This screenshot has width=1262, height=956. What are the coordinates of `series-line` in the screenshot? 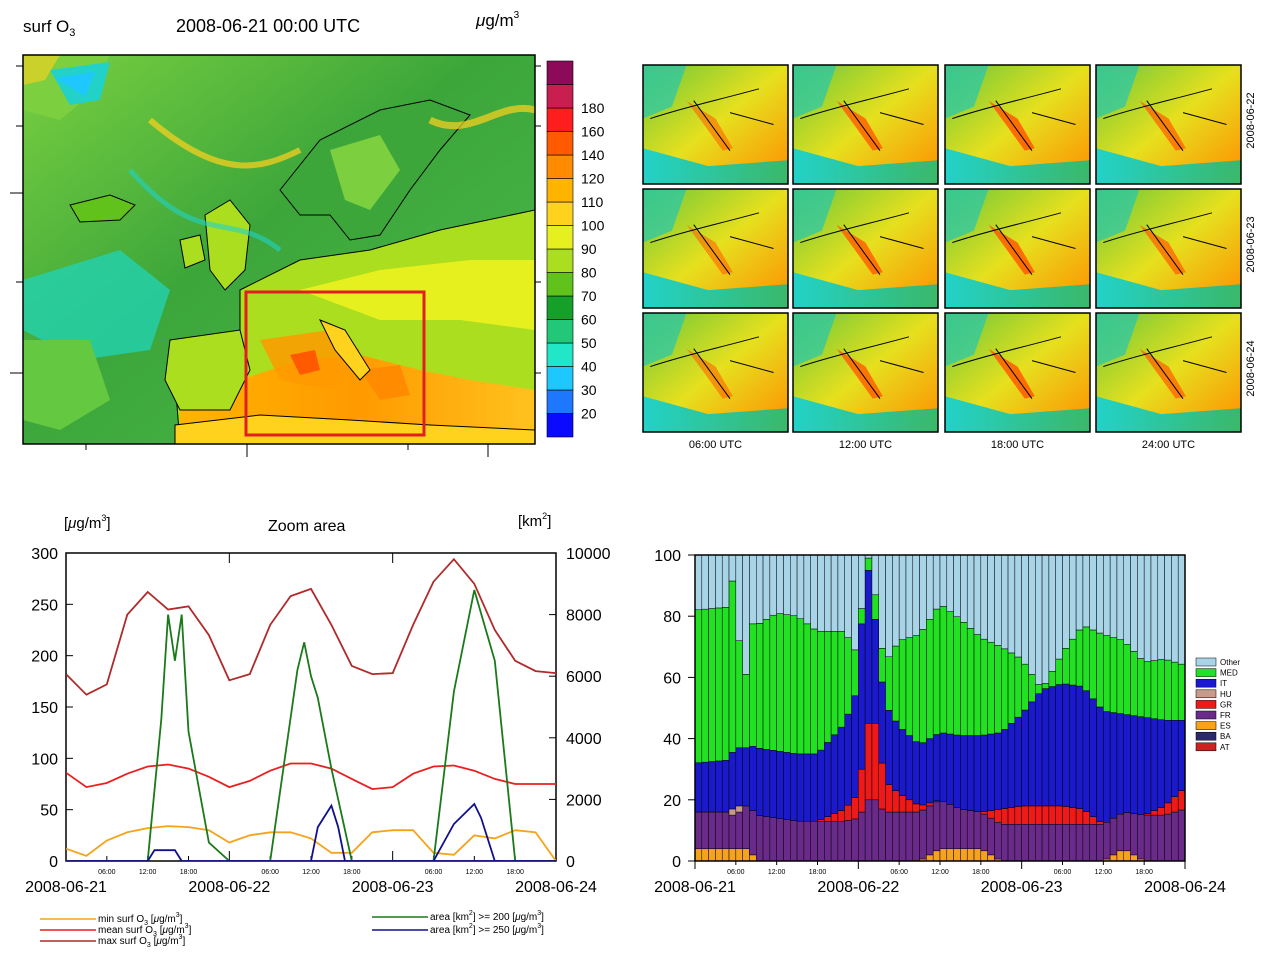 It's located at (311, 725).